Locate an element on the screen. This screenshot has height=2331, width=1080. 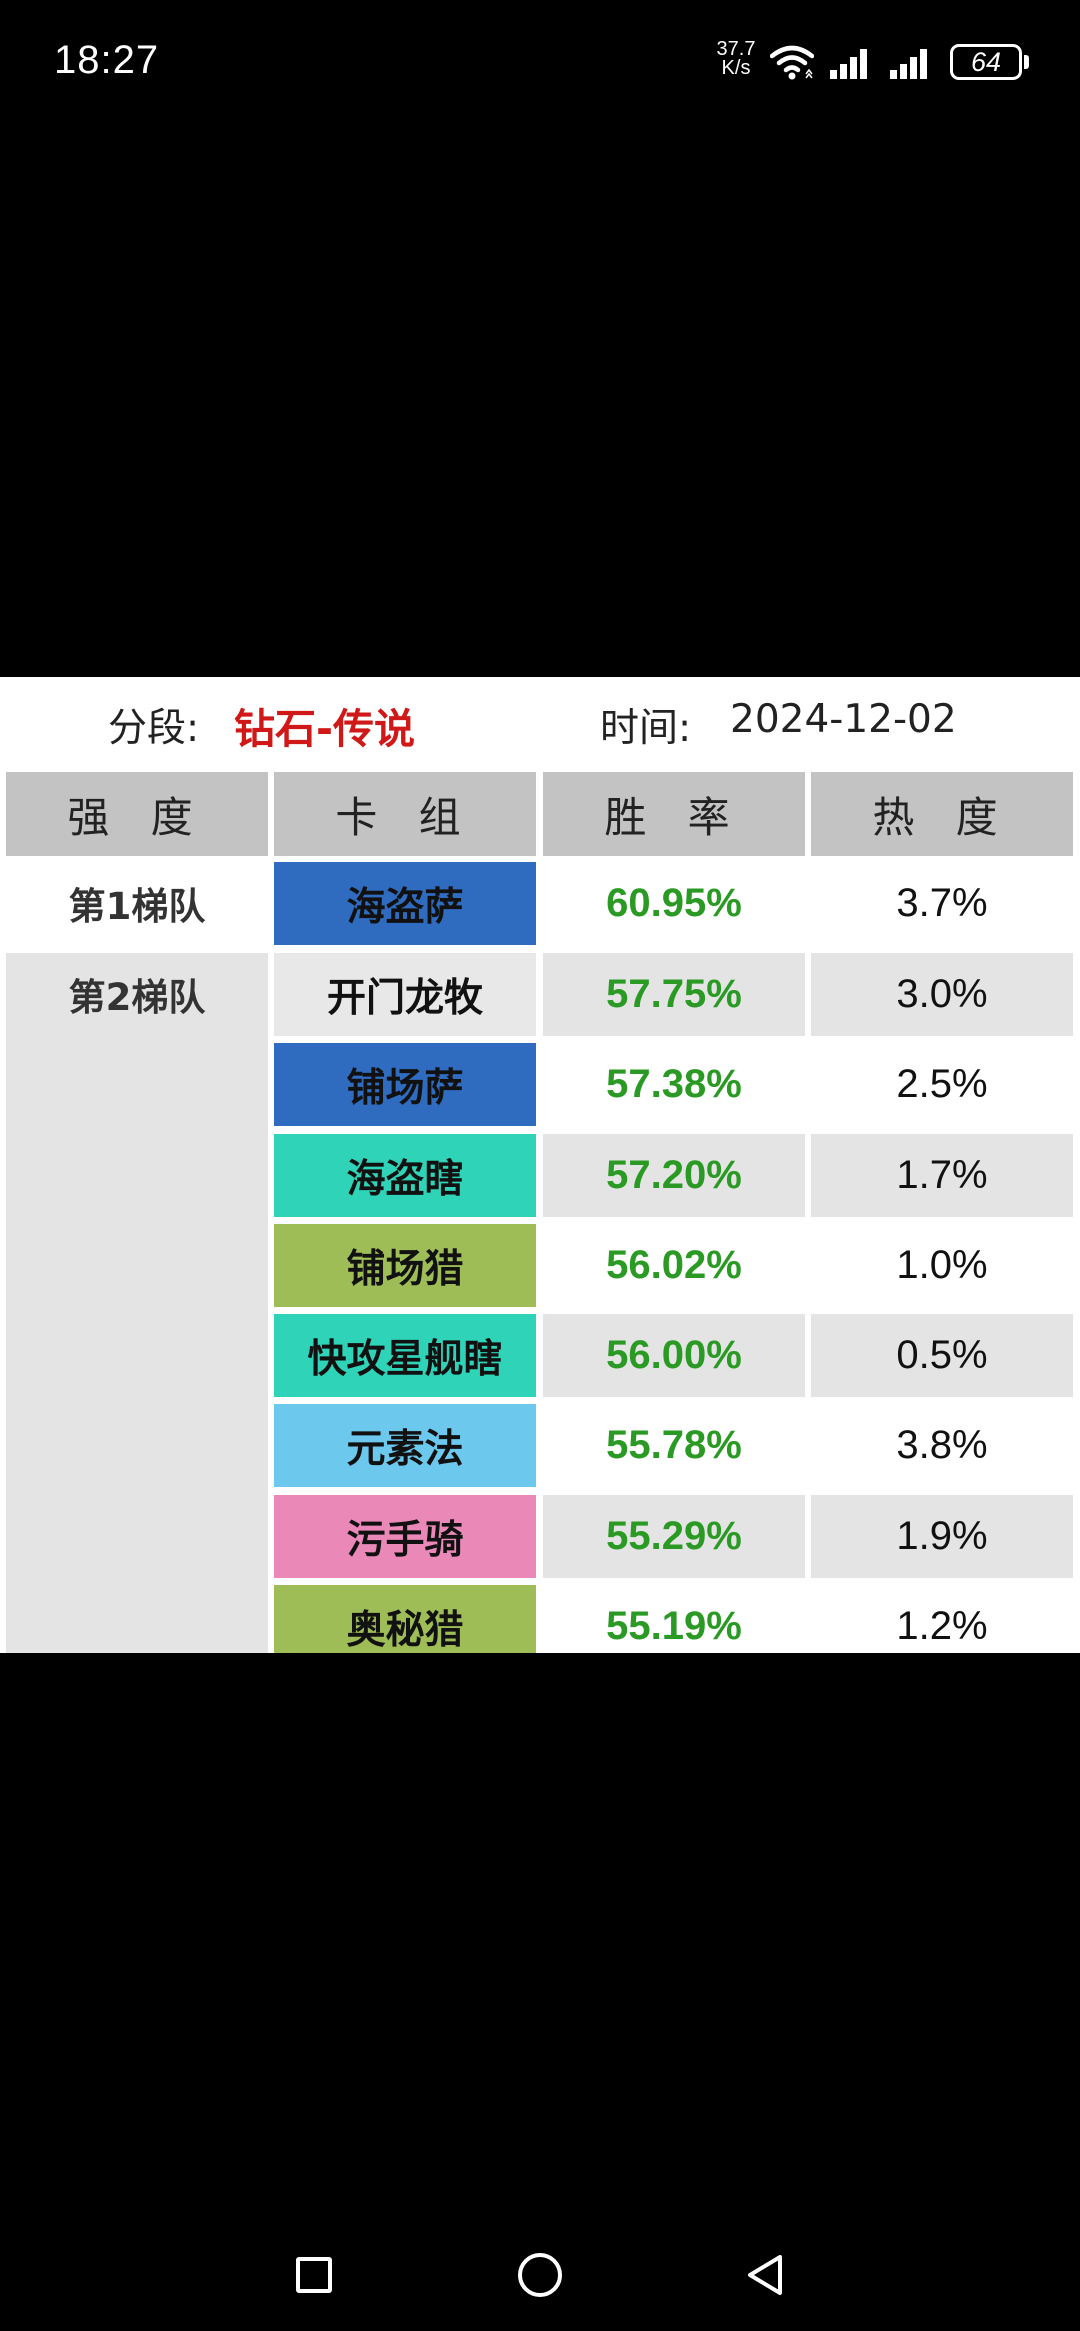
heat-cell: 3.0% is located at coordinates (942, 994).